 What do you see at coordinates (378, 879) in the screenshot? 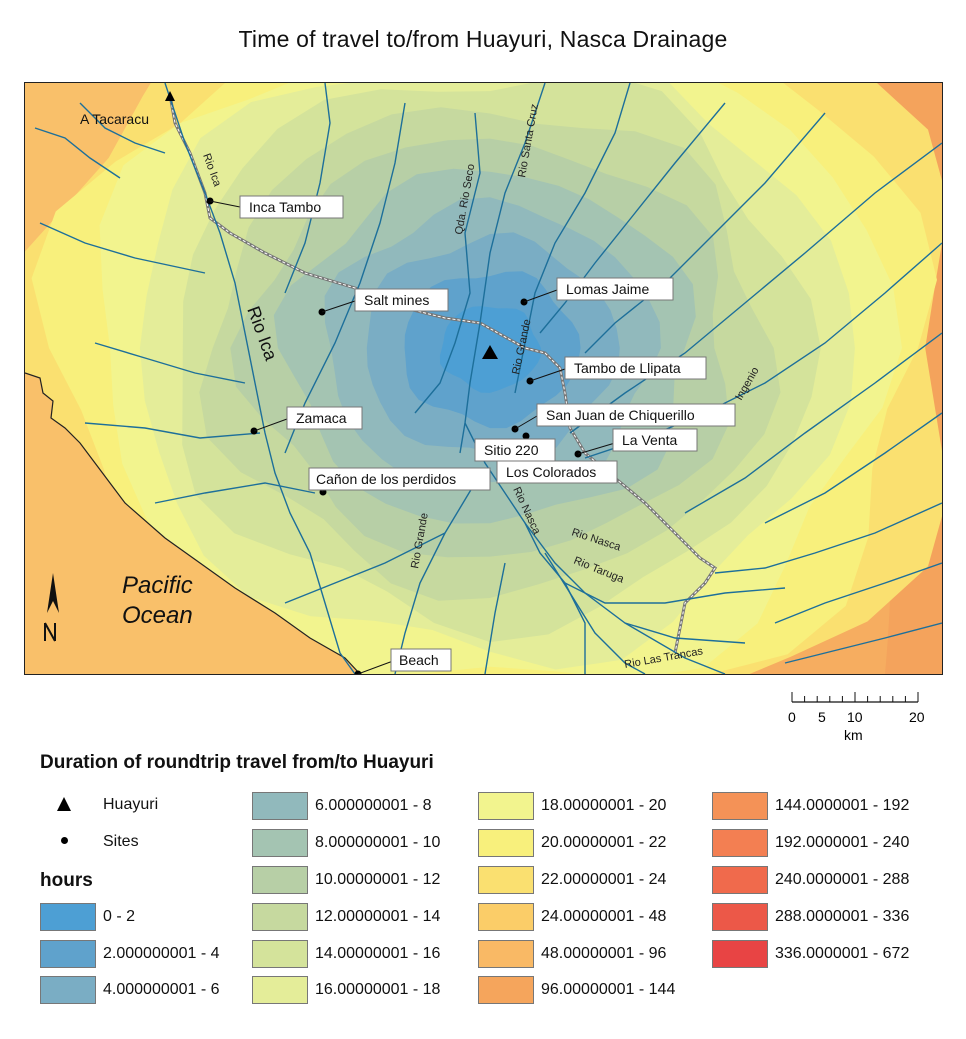
I see `legend-class-label-5: 10.00000001 - 12` at bounding box center [378, 879].